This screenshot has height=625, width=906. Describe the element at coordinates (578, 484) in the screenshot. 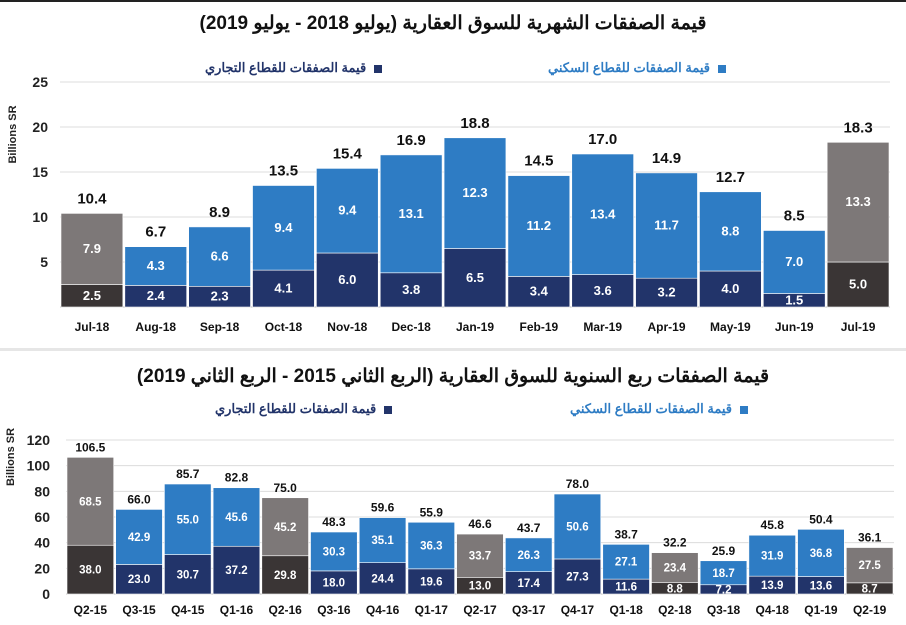

I see `data-label-total: 78.0` at that location.